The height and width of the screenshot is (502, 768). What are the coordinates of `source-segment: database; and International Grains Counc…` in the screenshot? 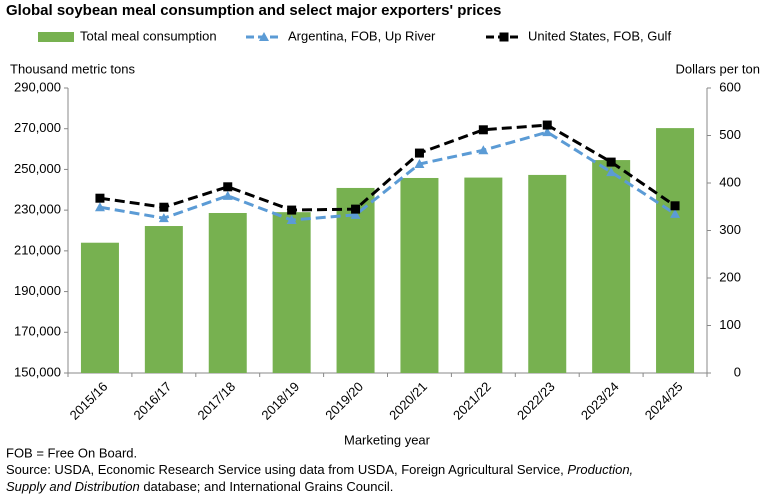 It's located at (267, 486).